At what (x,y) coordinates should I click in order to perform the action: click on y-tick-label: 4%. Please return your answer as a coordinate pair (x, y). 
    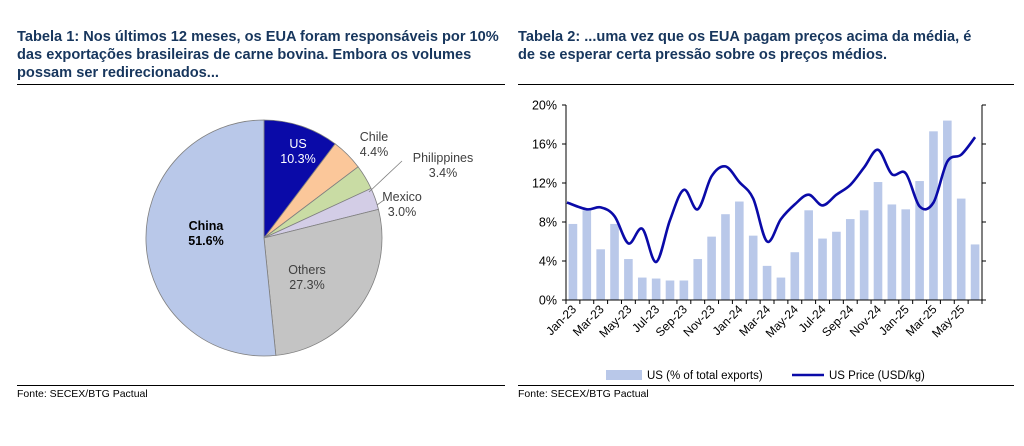
    Looking at the image, I should click on (548, 262).